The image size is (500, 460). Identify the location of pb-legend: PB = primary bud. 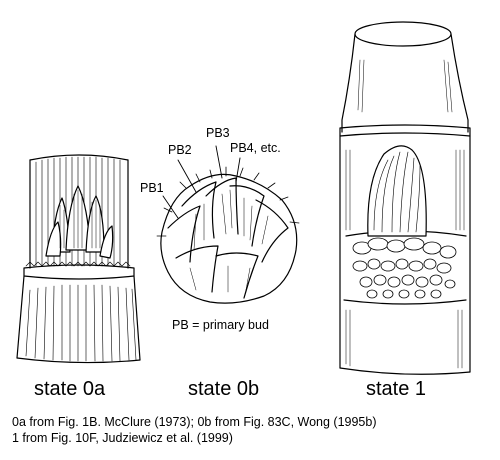
(220, 325).